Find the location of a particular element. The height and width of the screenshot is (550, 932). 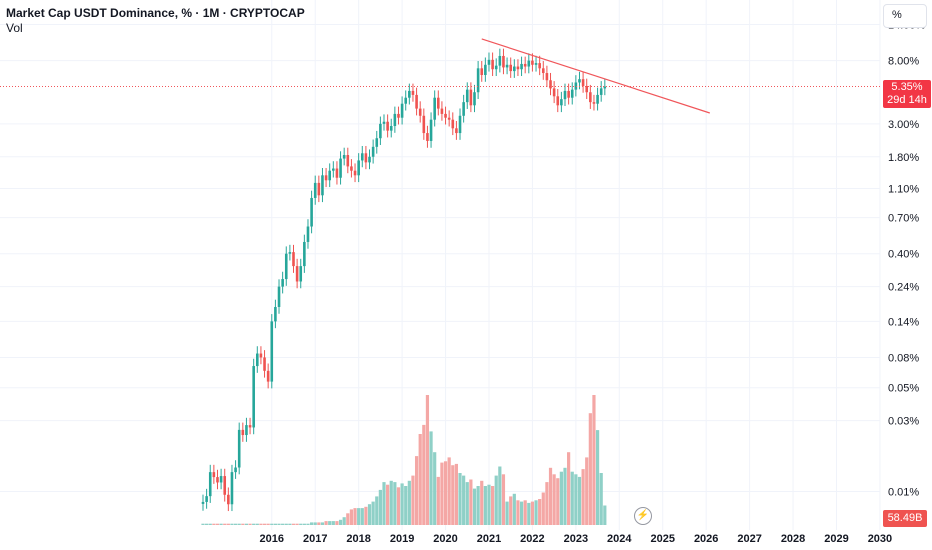

volume-bars is located at coordinates (404, 460).